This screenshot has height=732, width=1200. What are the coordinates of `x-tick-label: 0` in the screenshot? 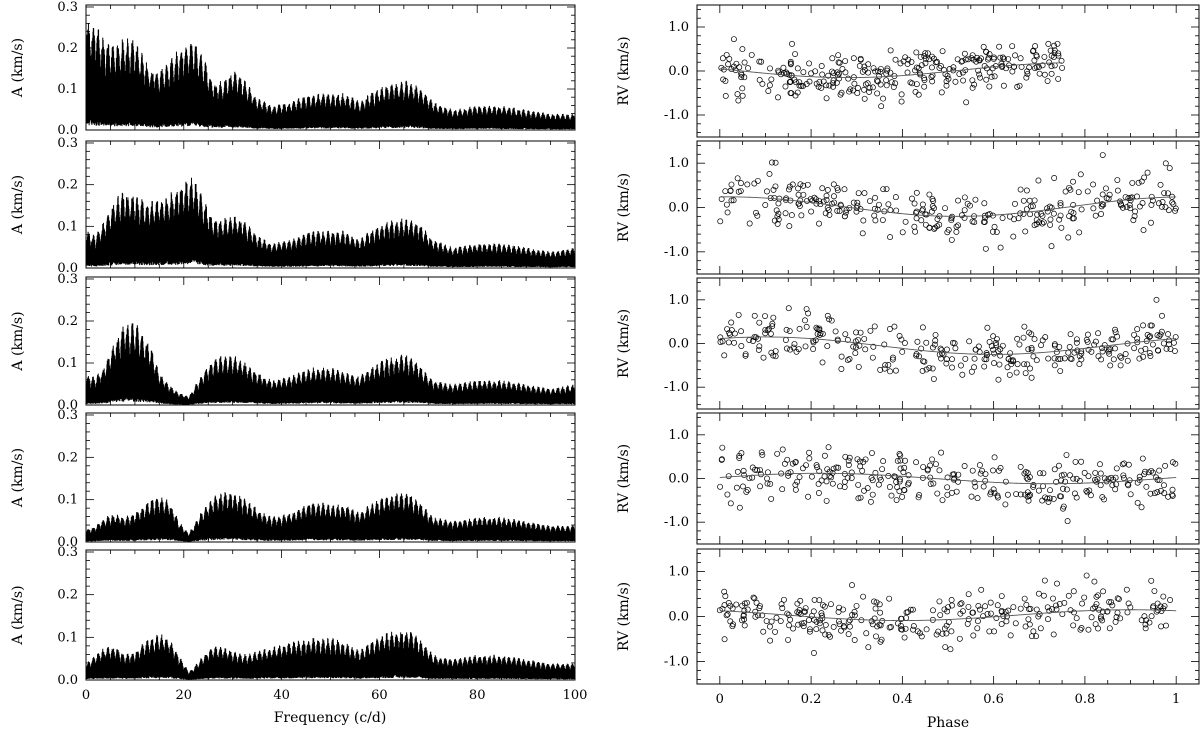 It's located at (86, 695).